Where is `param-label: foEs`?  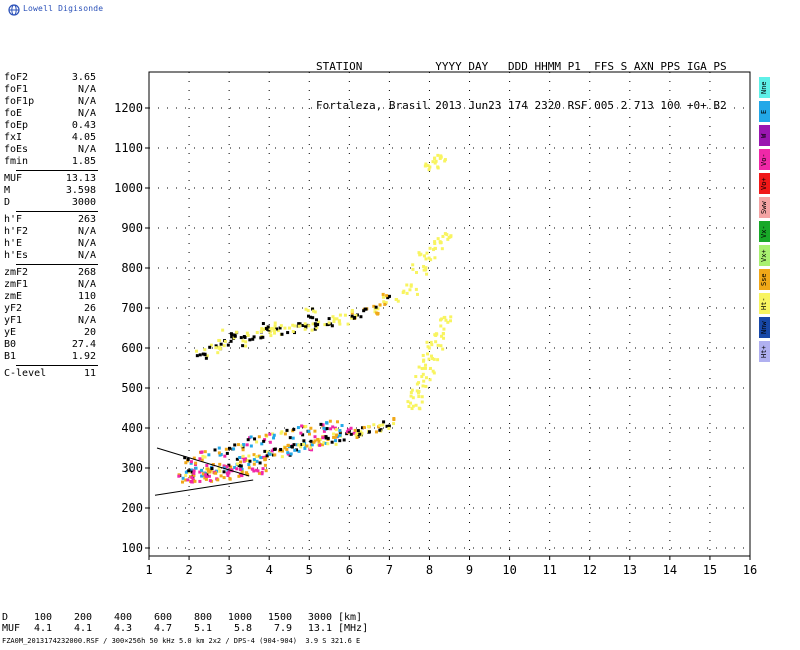 param-label: foEs is located at coordinates (16, 149).